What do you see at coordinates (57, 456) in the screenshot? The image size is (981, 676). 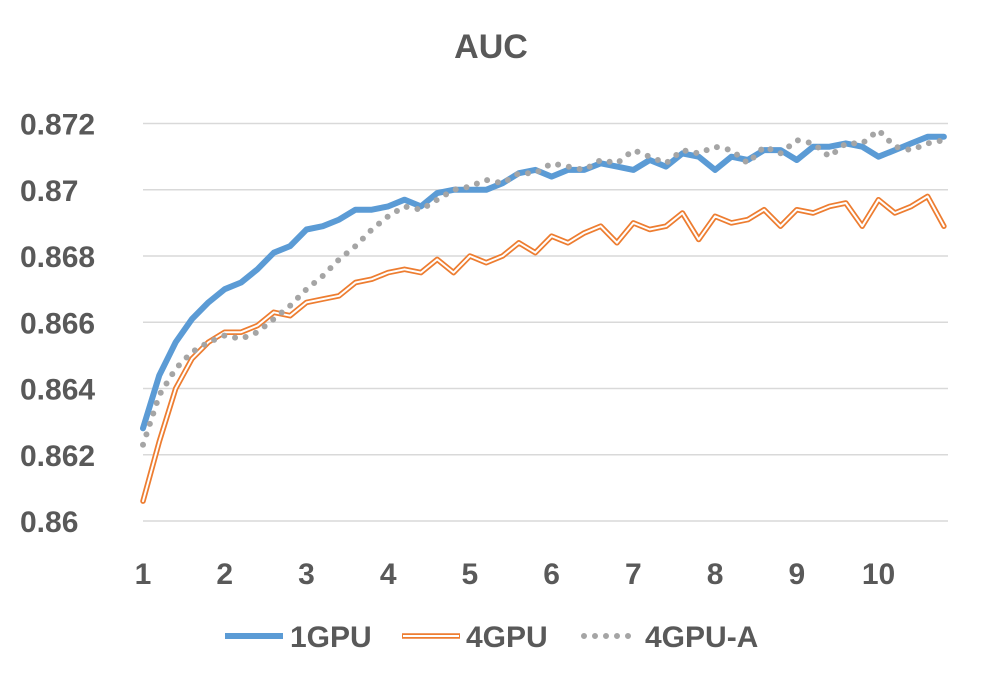 I see `y-tick-label: 0.862` at bounding box center [57, 456].